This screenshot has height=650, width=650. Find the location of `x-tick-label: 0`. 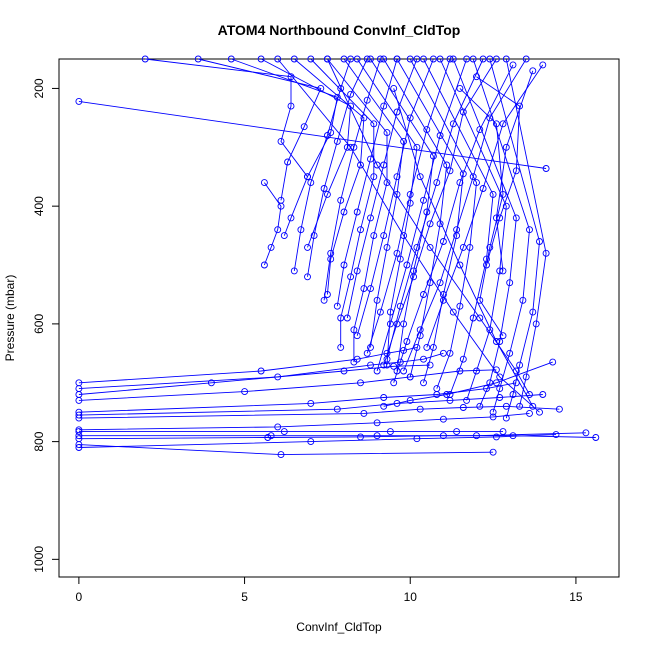

x-tick-label: 0 is located at coordinates (79, 597).